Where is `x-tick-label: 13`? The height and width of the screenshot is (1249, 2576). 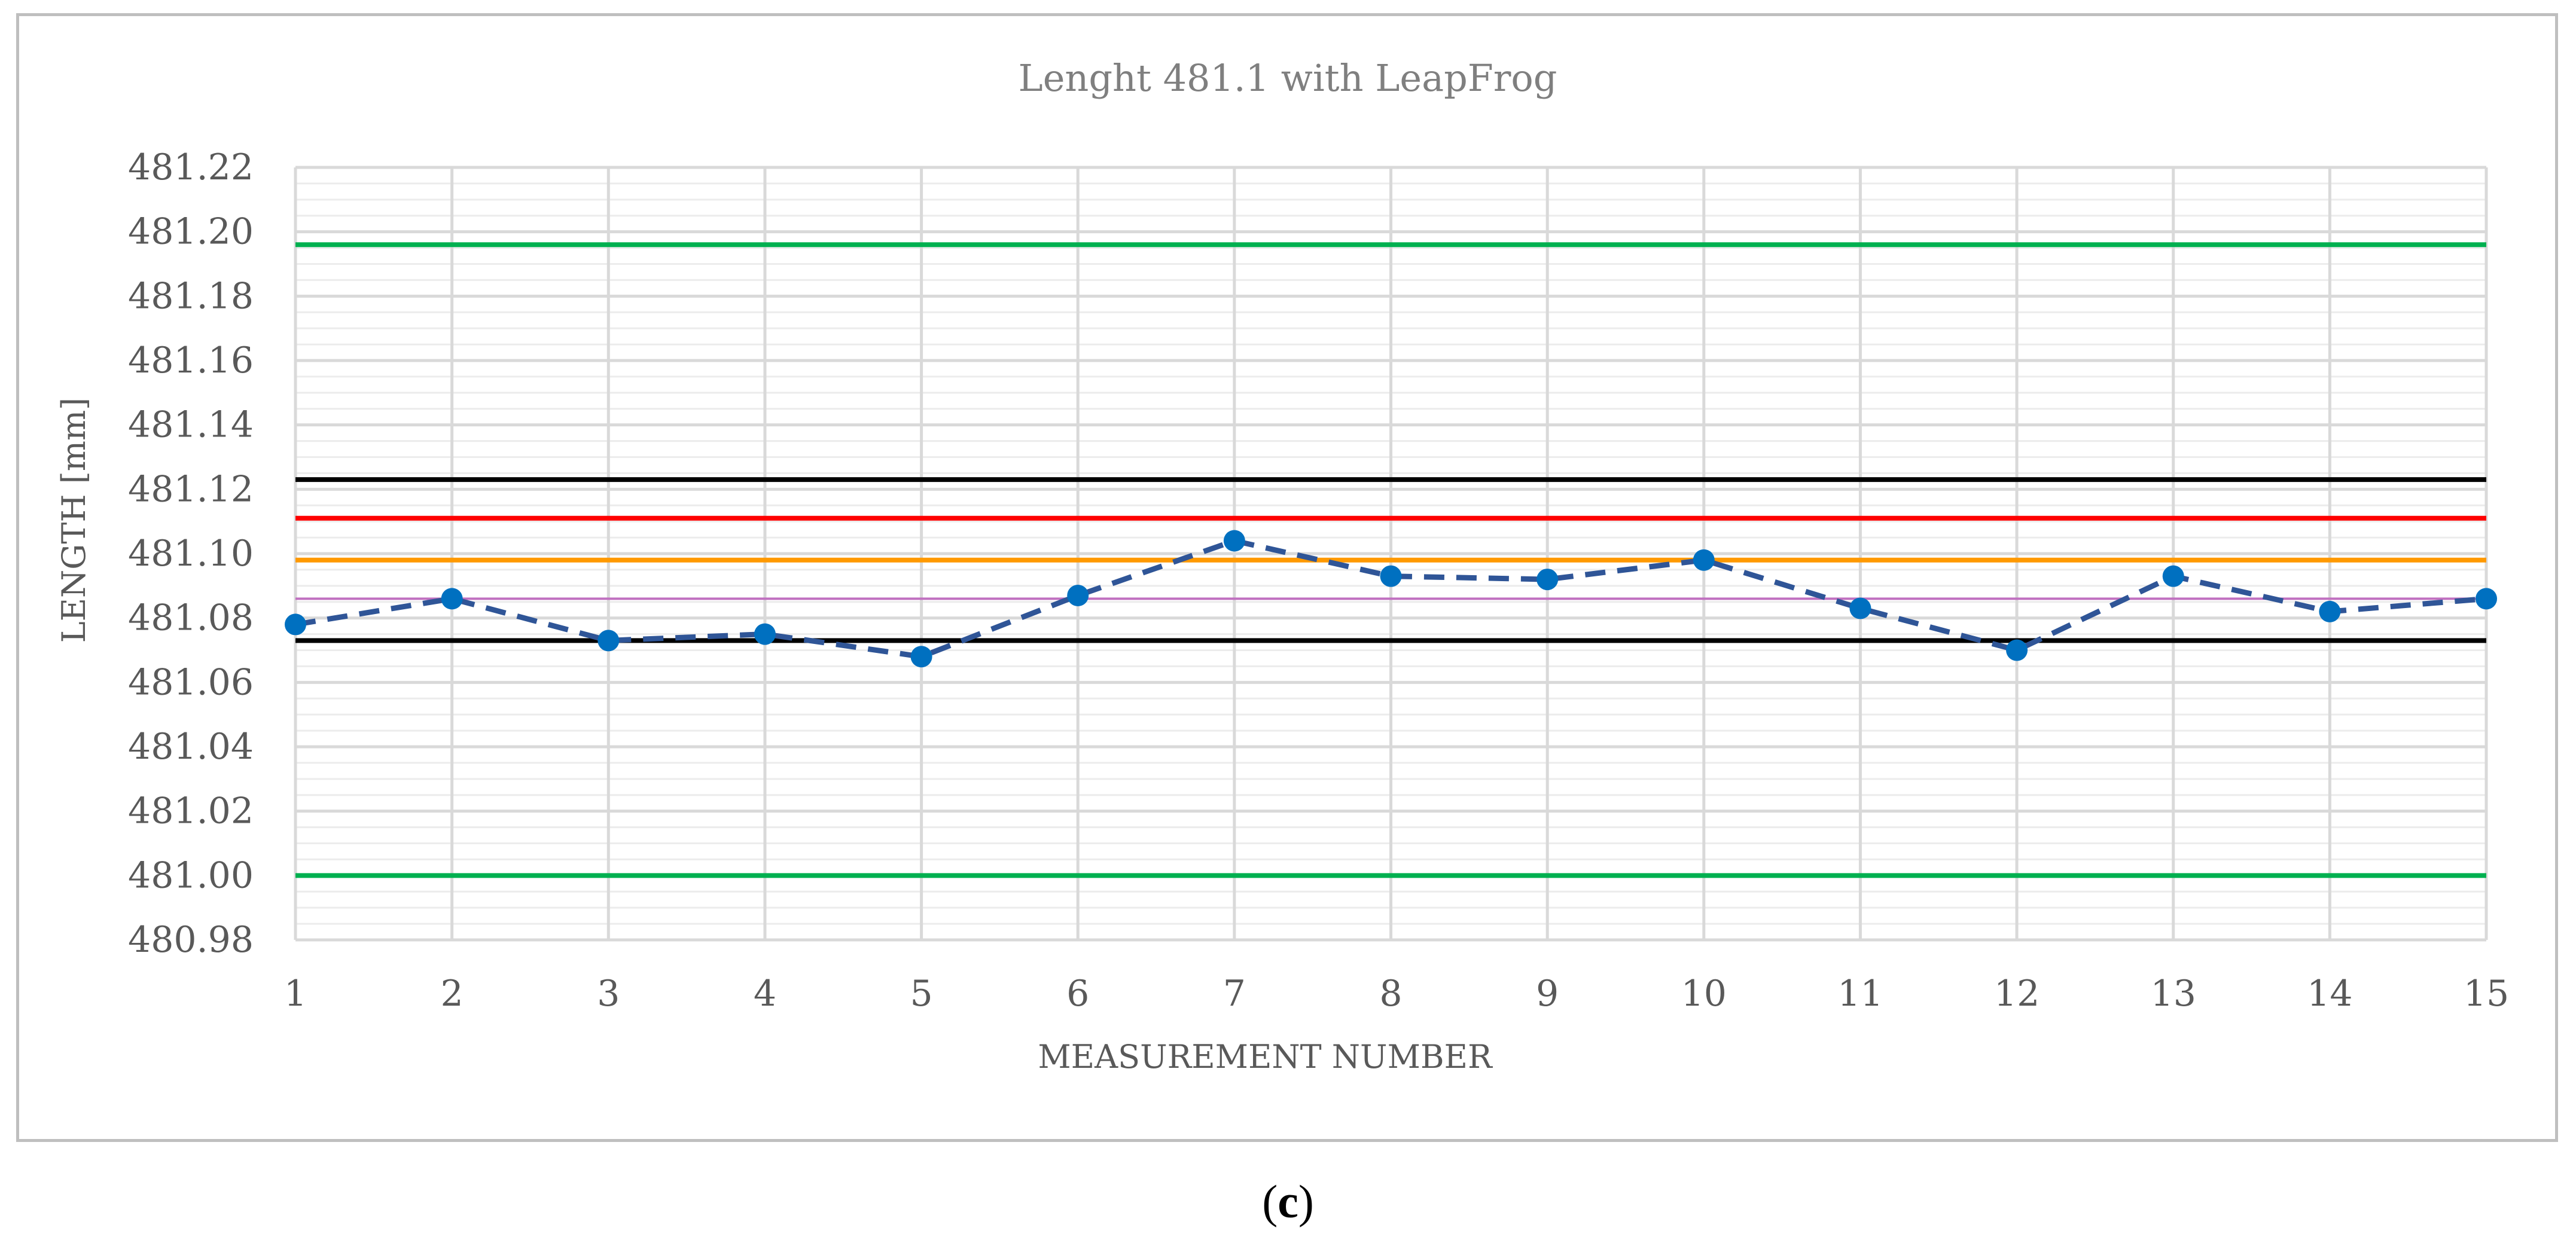 x-tick-label: 13 is located at coordinates (2173, 994).